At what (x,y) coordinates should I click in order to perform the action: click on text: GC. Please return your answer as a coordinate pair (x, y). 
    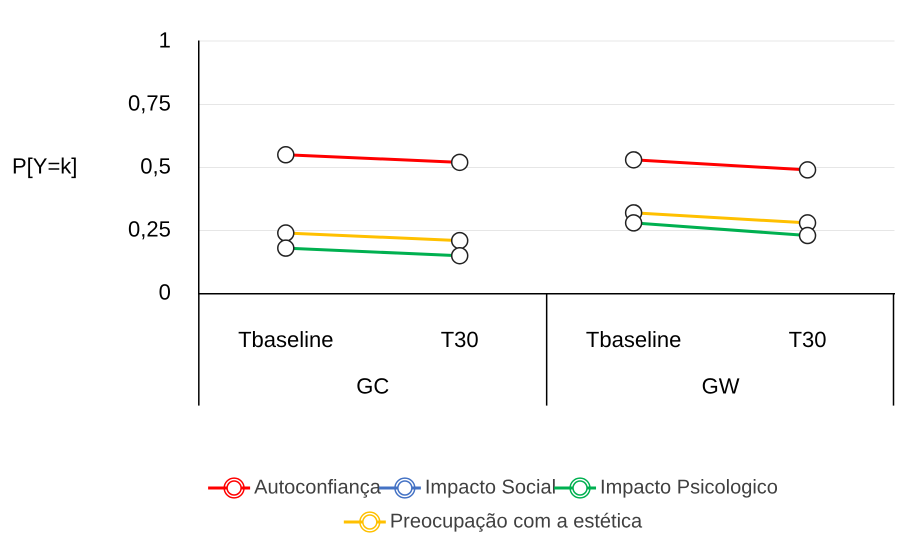
    Looking at the image, I should click on (373, 386).